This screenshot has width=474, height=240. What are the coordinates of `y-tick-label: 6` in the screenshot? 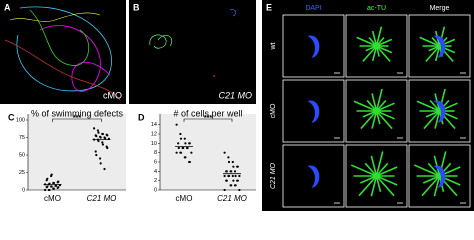 It's located at (155, 162).